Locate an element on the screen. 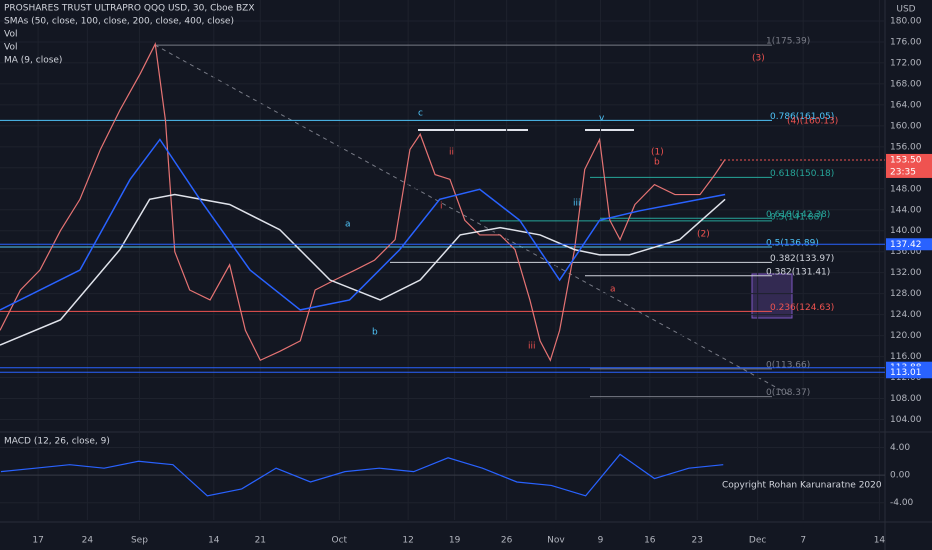 The image size is (932, 550). level-label: 0.618(142.38) is located at coordinates (798, 215).